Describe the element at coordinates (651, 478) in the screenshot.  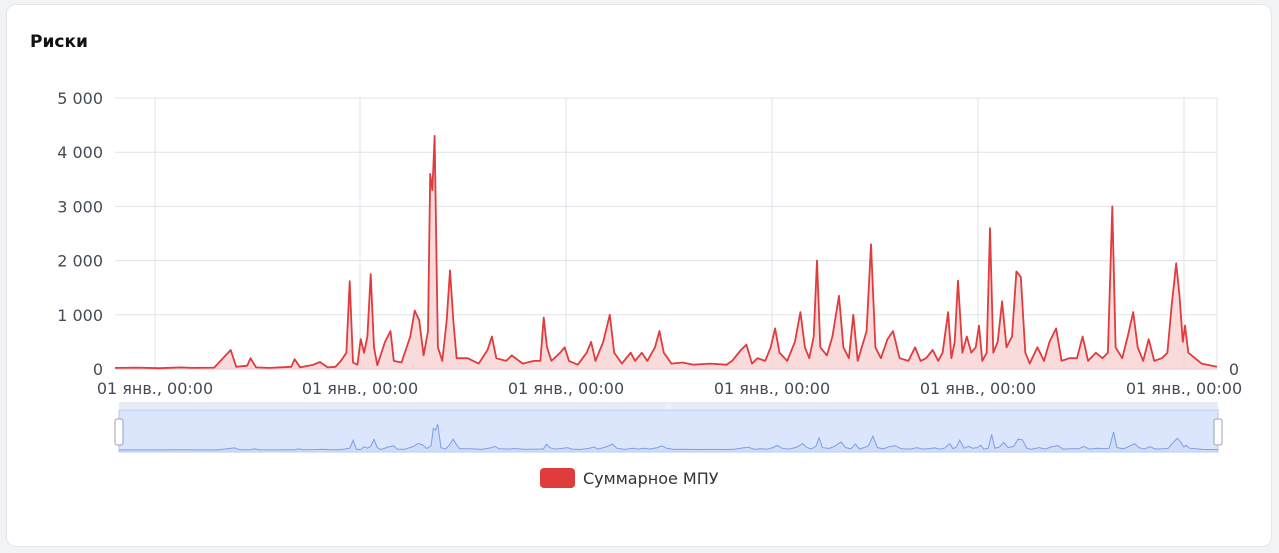
I see `legend-label: Суммарное МПУ` at that location.